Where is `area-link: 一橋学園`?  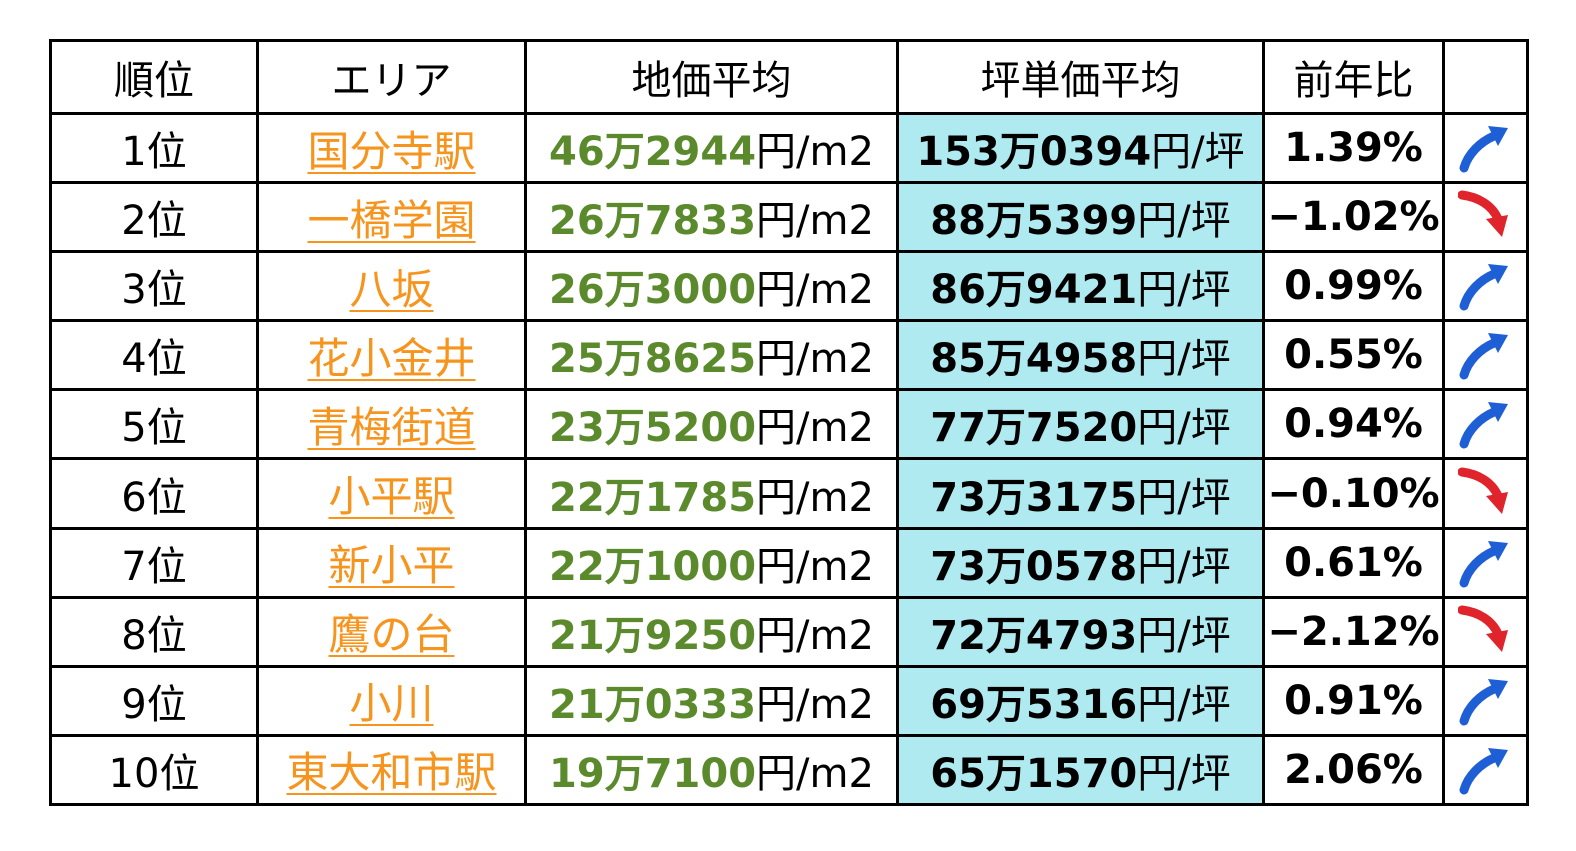
area-link: 一橋学園 is located at coordinates (391, 220).